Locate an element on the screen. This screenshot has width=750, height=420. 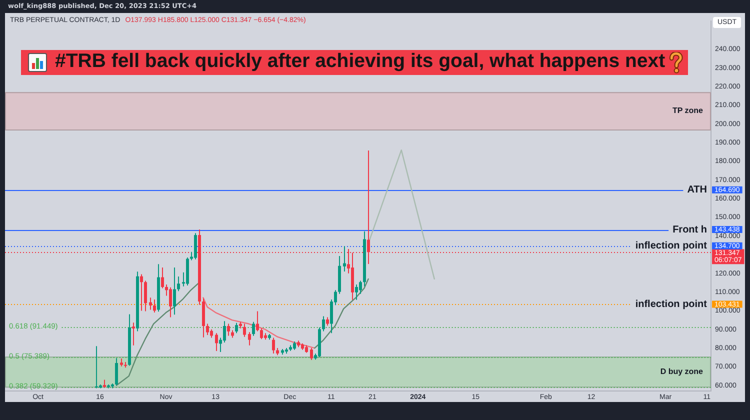
band-label: TP zone is located at coordinates (688, 111).